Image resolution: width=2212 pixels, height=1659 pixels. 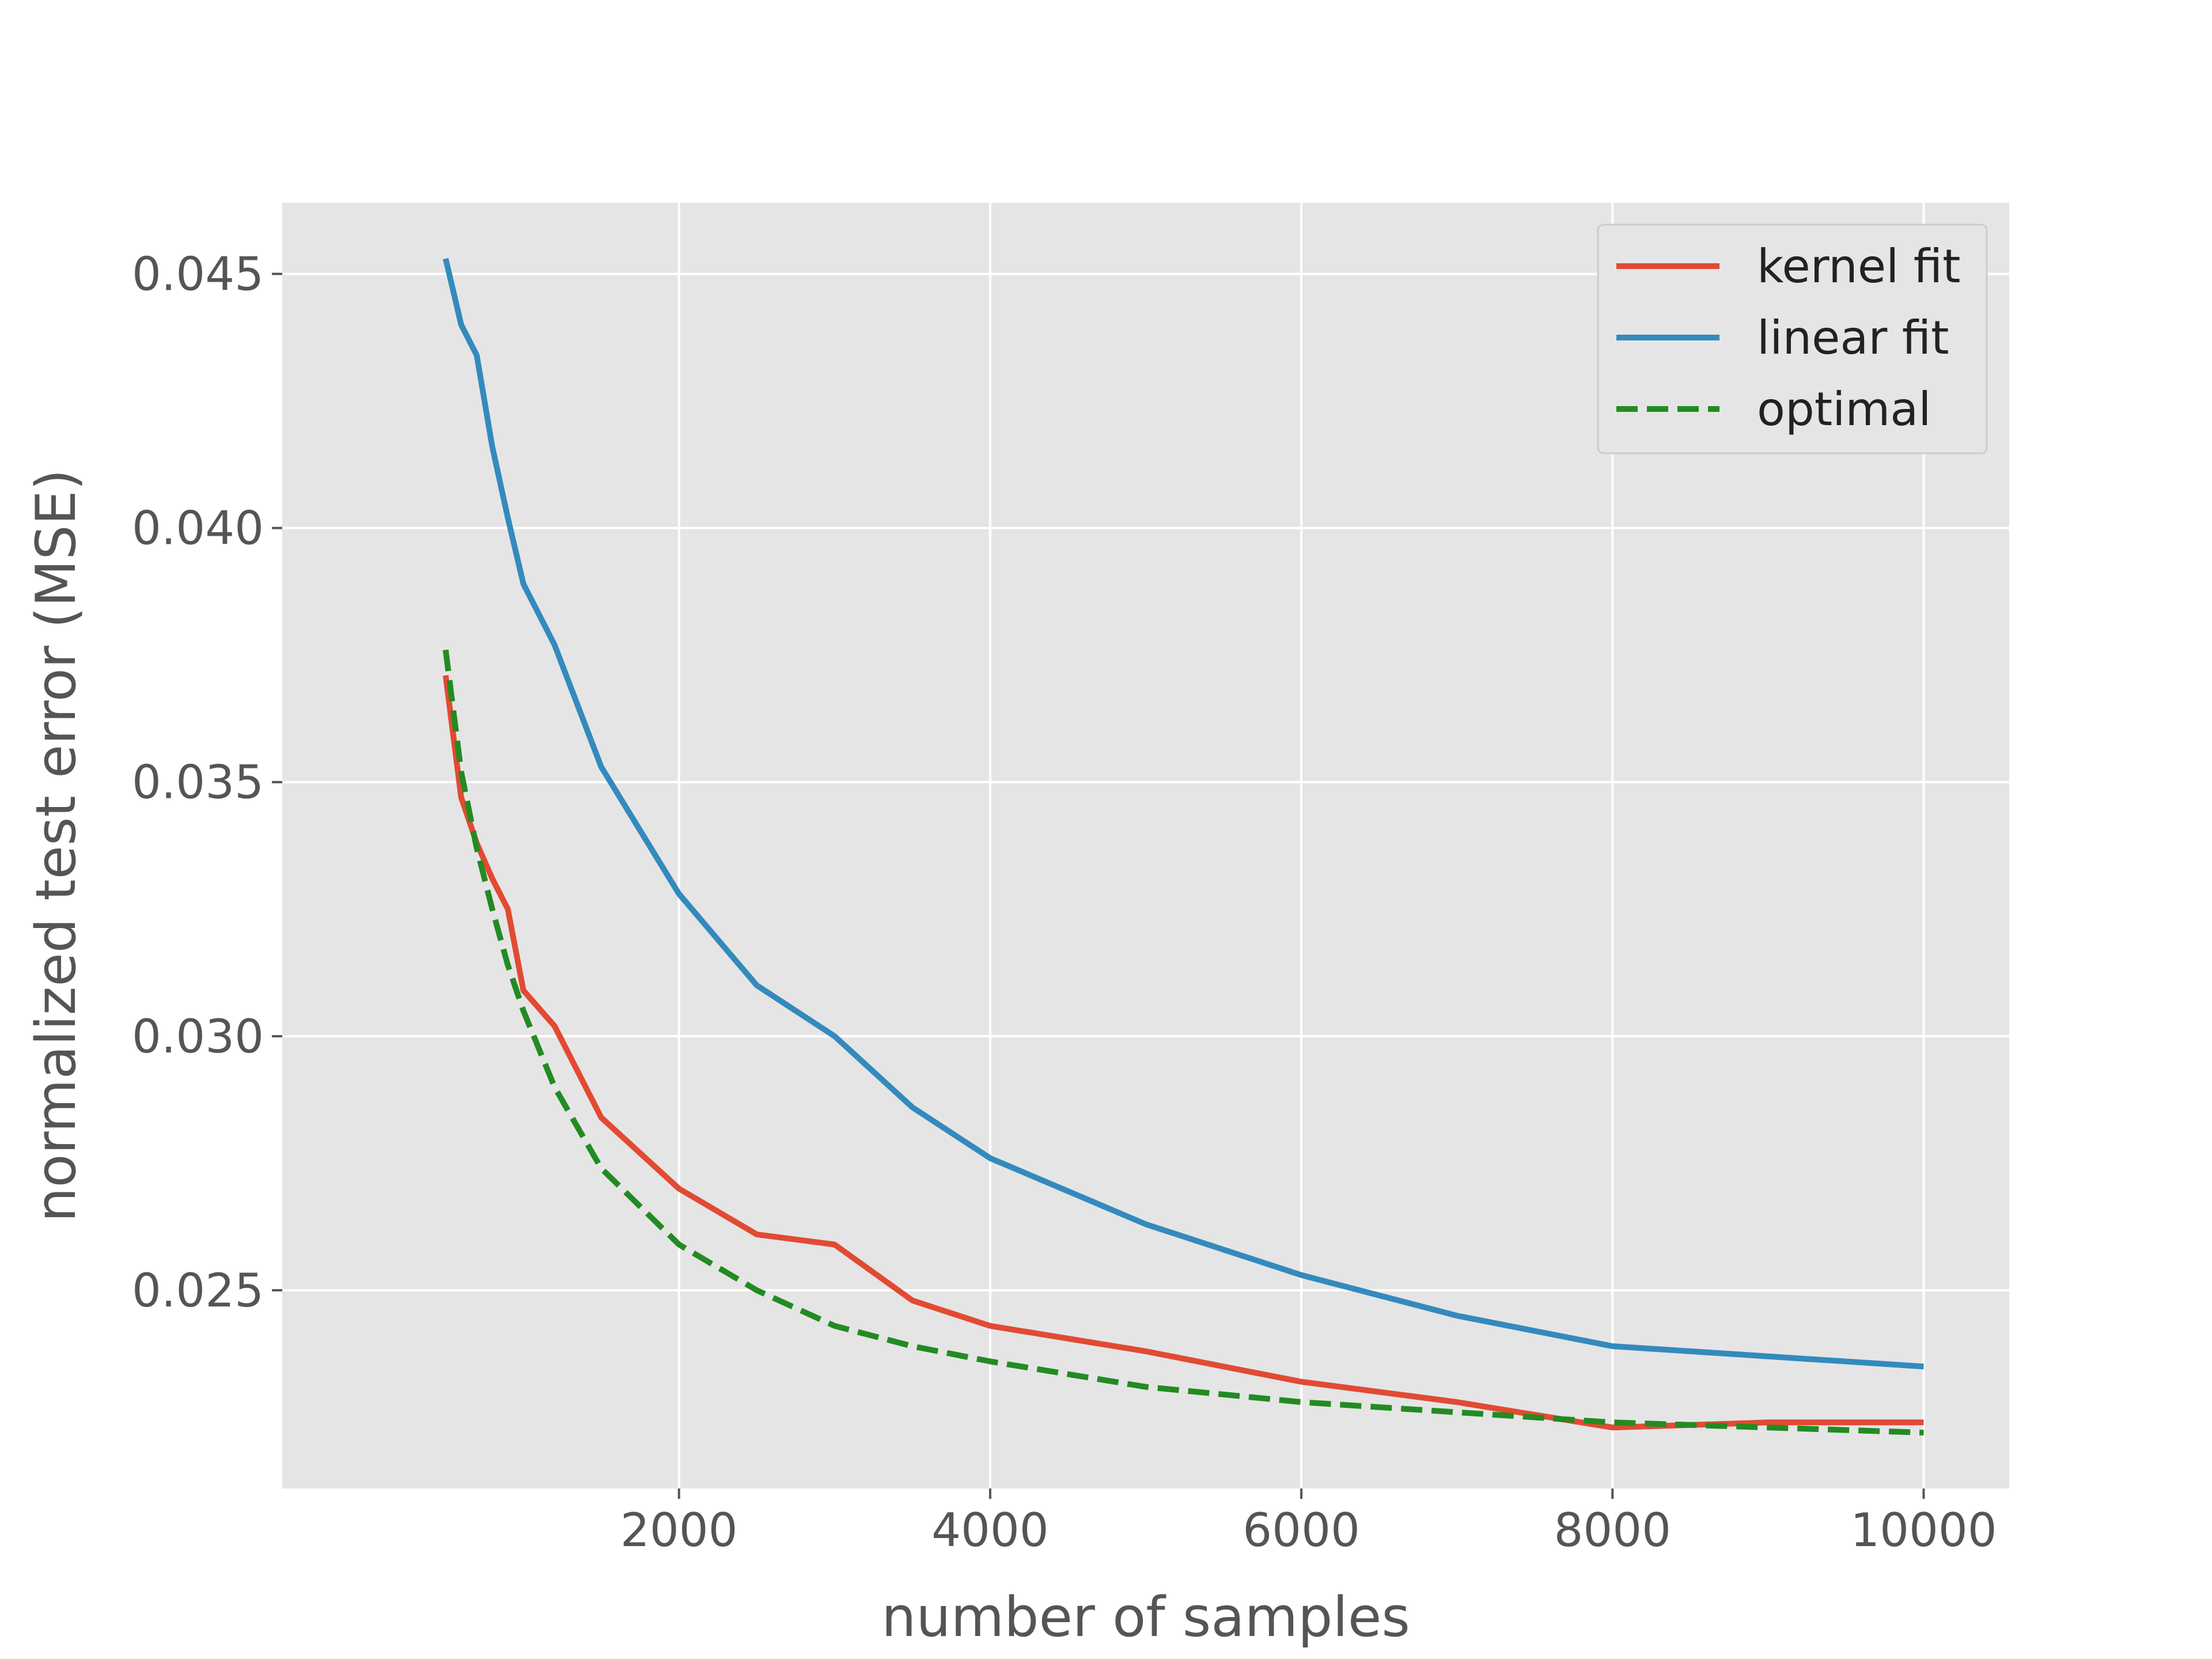 I want to click on legend: kernel fit linear fit optimal, so click(x=1792, y=339).